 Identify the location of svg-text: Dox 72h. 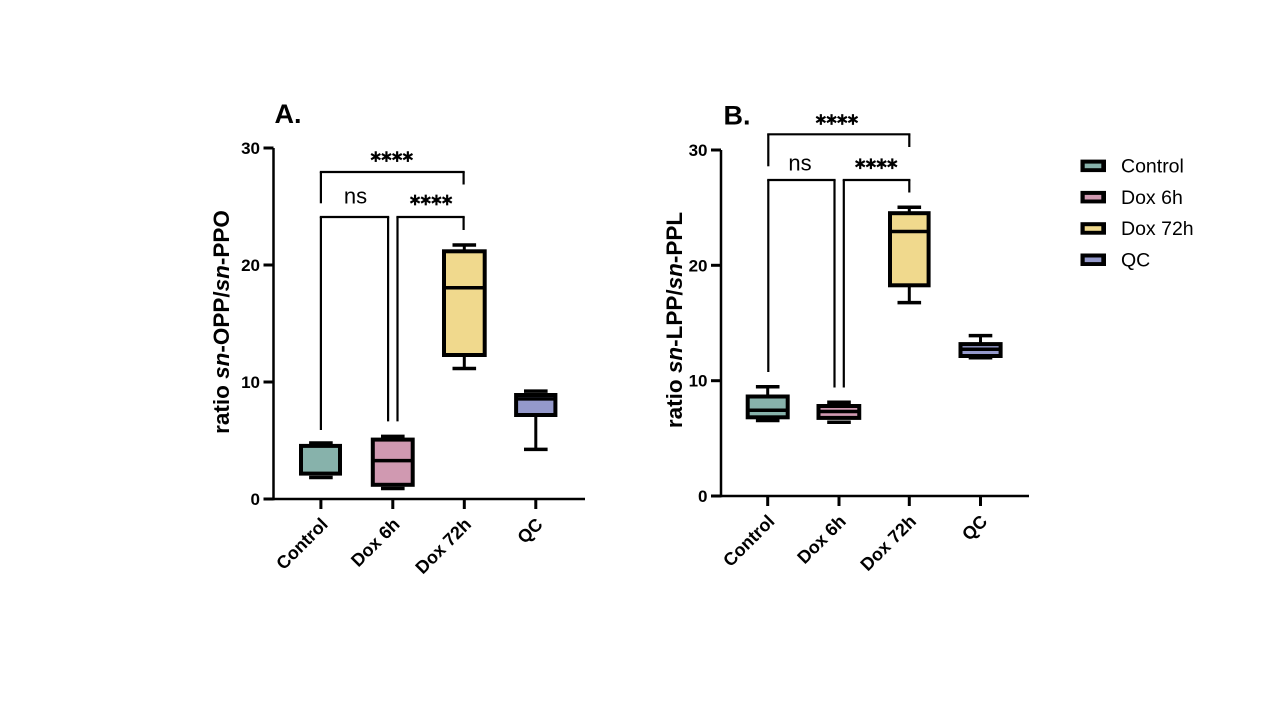
(1157, 229).